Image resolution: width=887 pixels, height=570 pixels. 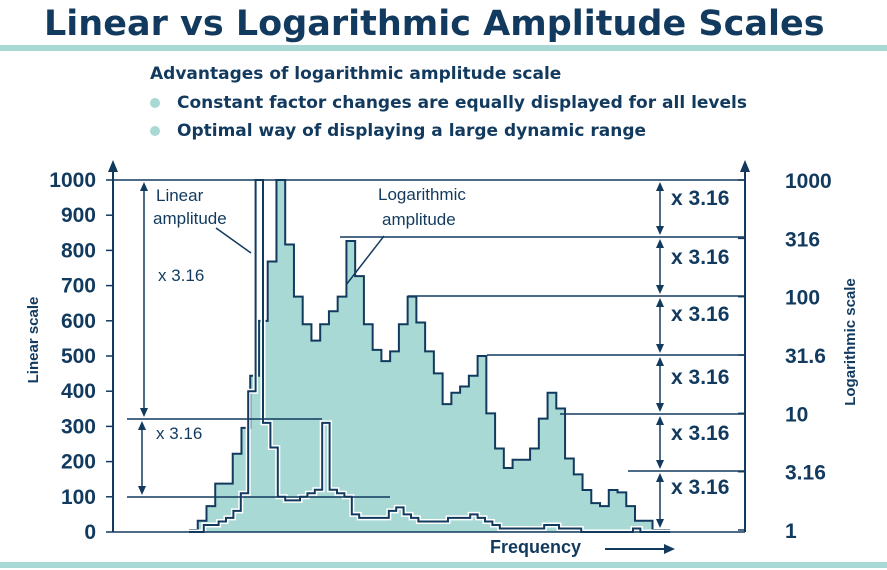 What do you see at coordinates (805, 473) in the screenshot?
I see `right-tick-label: 3.16` at bounding box center [805, 473].